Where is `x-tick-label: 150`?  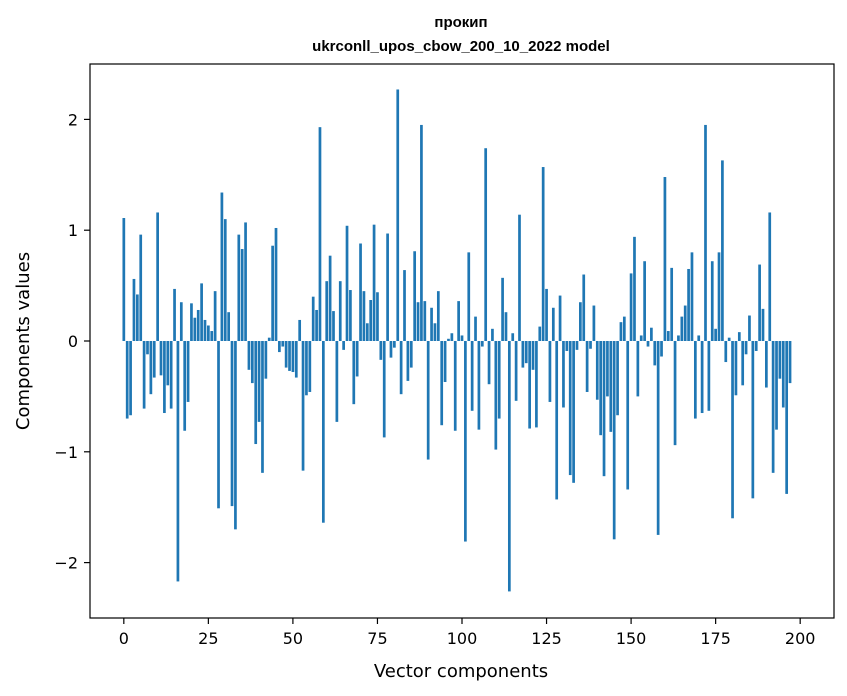 x-tick-label: 150 is located at coordinates (631, 638).